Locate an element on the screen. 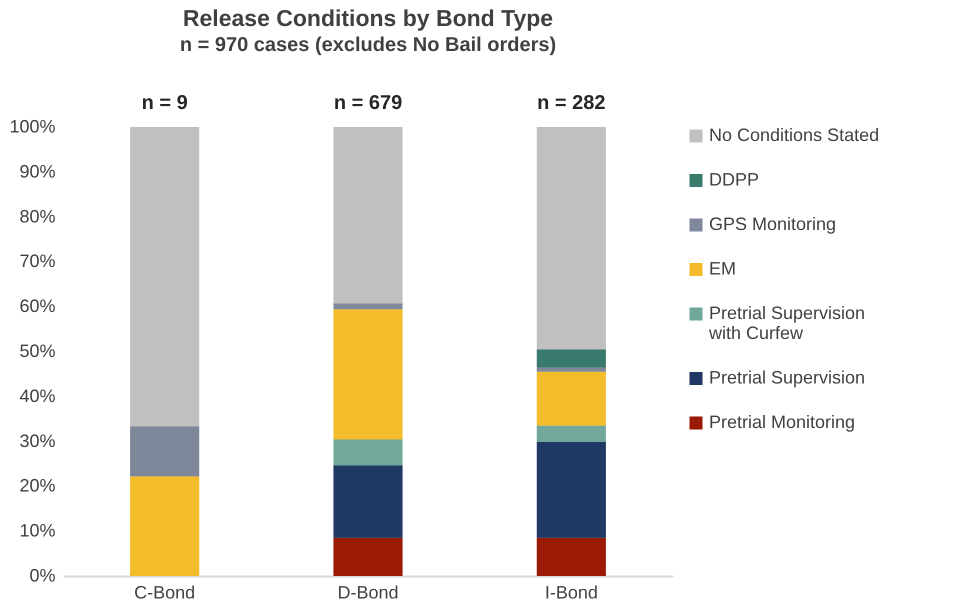 The image size is (971, 616). y-tick-label: 40% is located at coordinates (37, 396).